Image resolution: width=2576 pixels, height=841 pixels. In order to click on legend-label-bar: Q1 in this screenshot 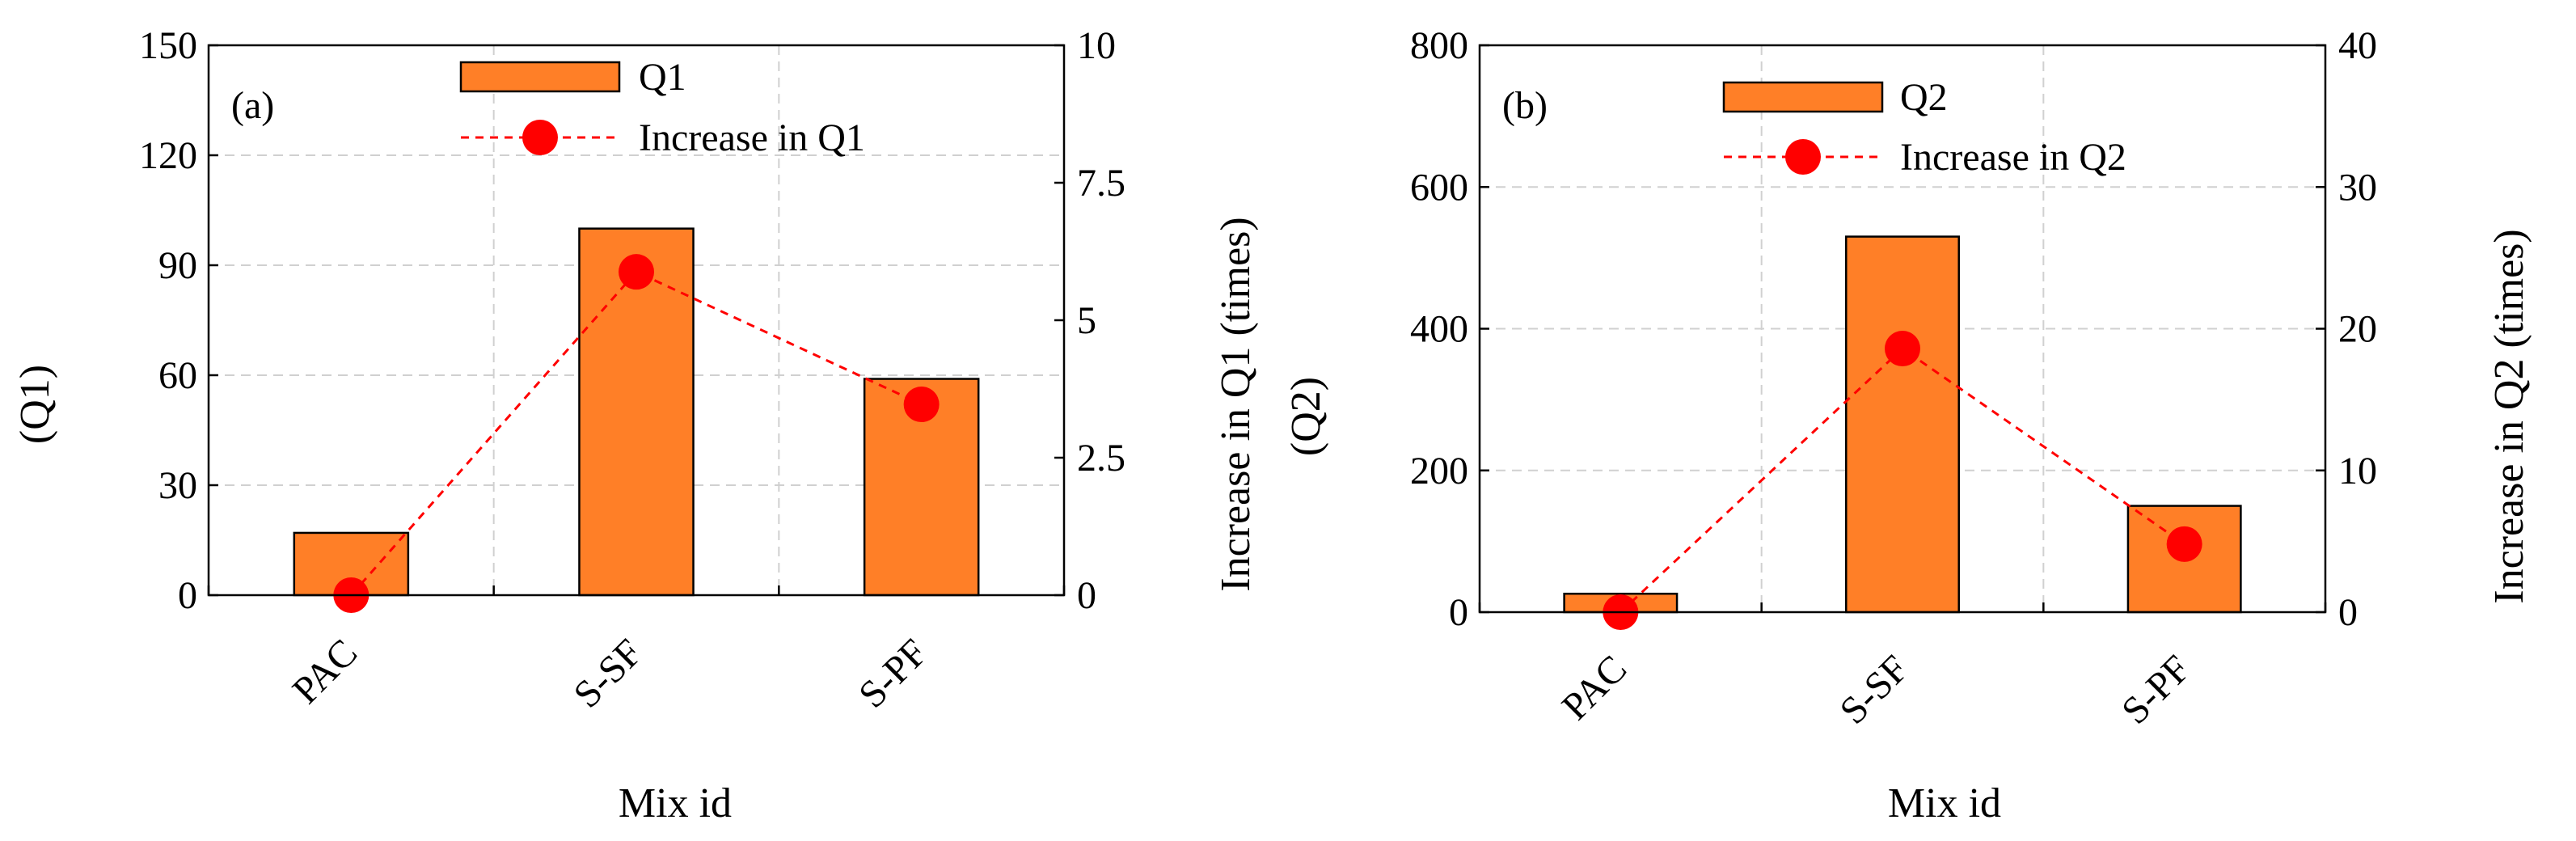, I will do `click(662, 78)`.